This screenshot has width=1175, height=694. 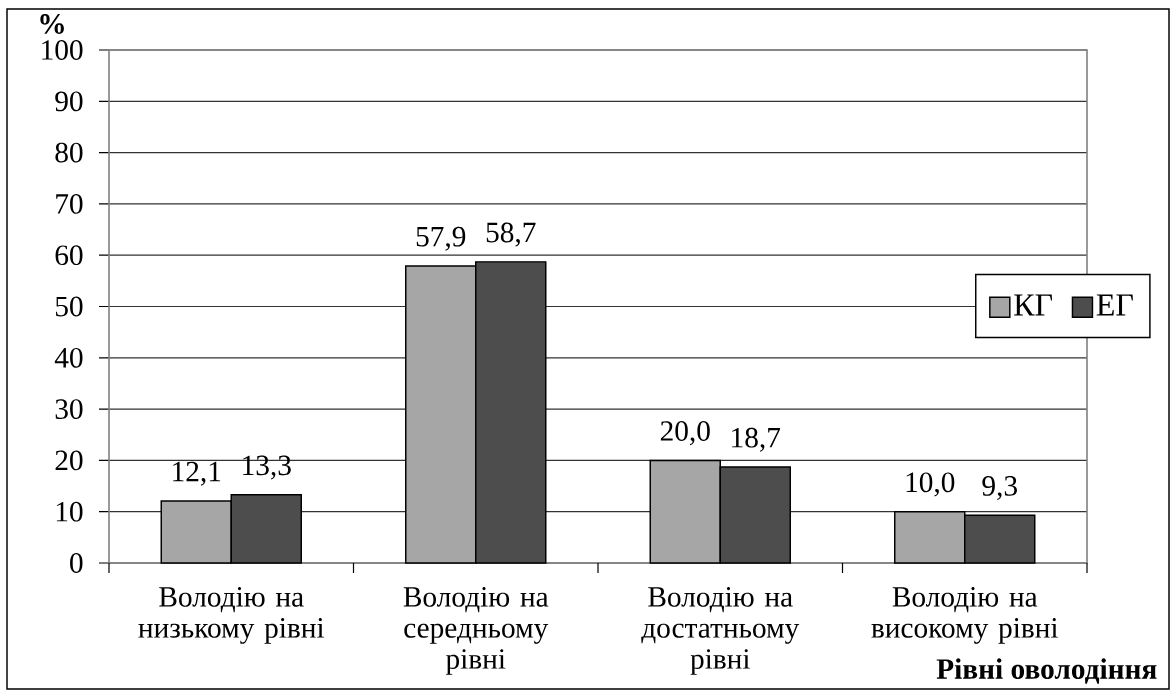 What do you see at coordinates (511, 234) in the screenshot?
I see `data-label: 58,7` at bounding box center [511, 234].